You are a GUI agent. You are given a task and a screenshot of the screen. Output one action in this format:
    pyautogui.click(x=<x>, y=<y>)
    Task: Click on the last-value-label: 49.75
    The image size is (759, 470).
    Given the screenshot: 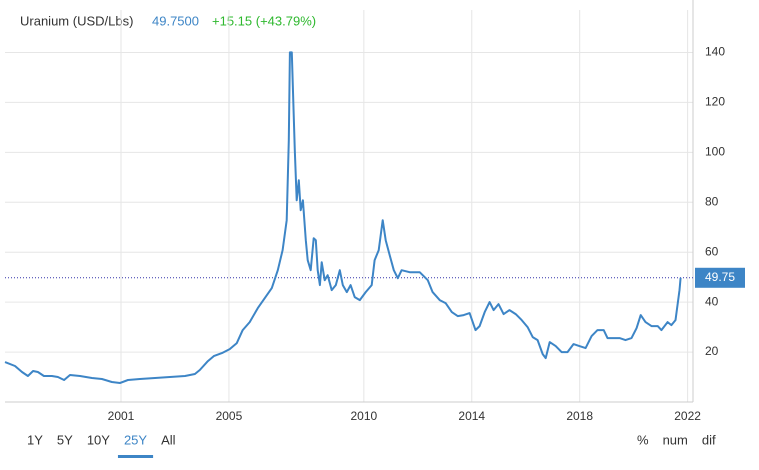 What is the action you would take?
    pyautogui.click(x=720, y=277)
    